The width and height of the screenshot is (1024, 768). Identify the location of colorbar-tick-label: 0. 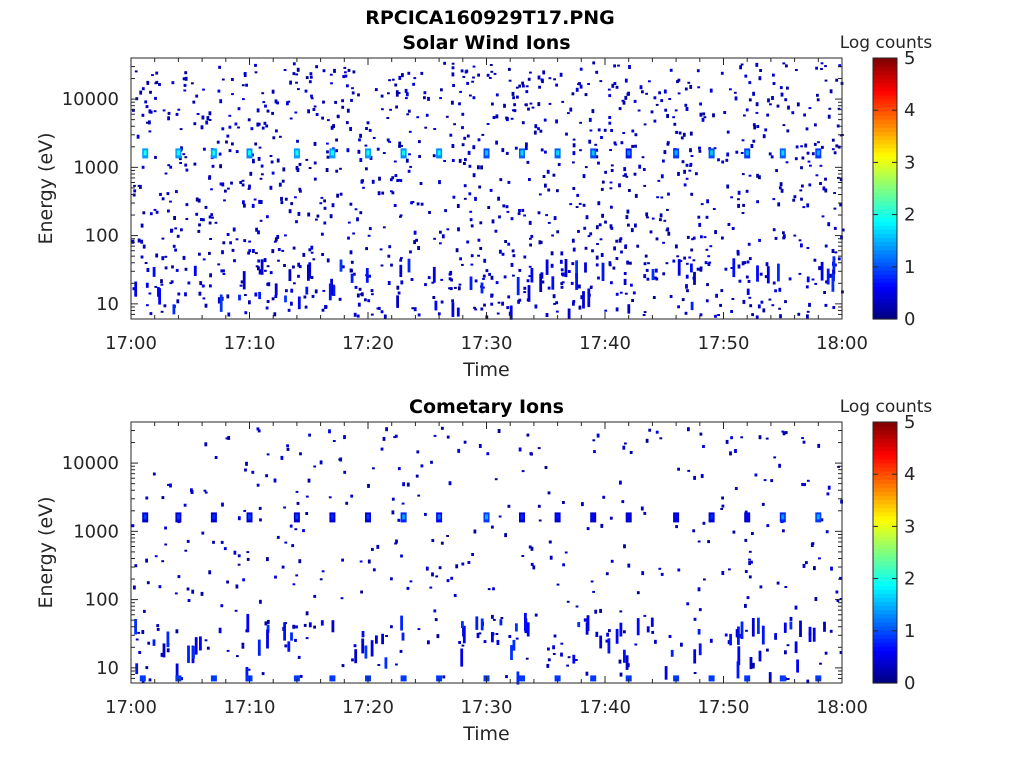
(909, 319).